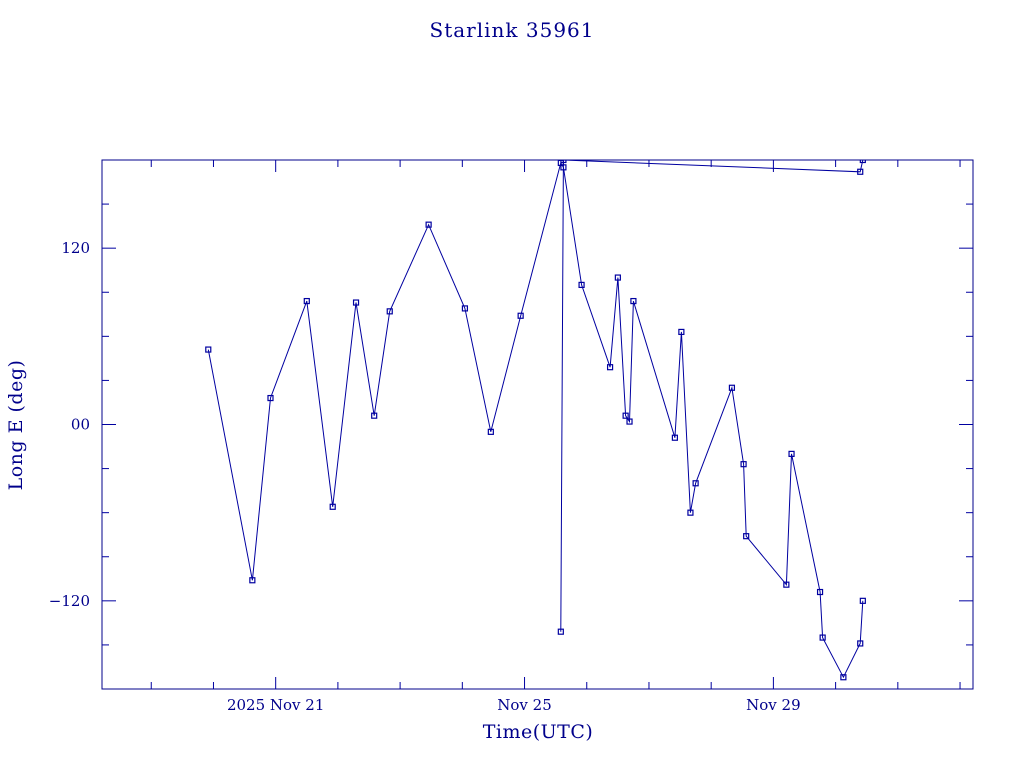 The image size is (1024, 768). What do you see at coordinates (75, 248) in the screenshot?
I see `y-tick-label: 120` at bounding box center [75, 248].